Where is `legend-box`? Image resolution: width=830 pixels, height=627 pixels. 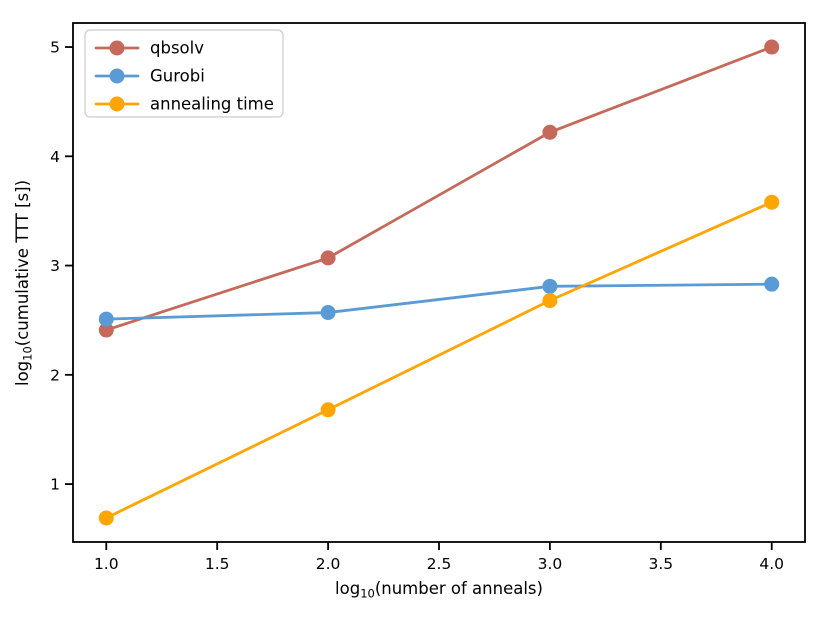
legend-box is located at coordinates (184, 73).